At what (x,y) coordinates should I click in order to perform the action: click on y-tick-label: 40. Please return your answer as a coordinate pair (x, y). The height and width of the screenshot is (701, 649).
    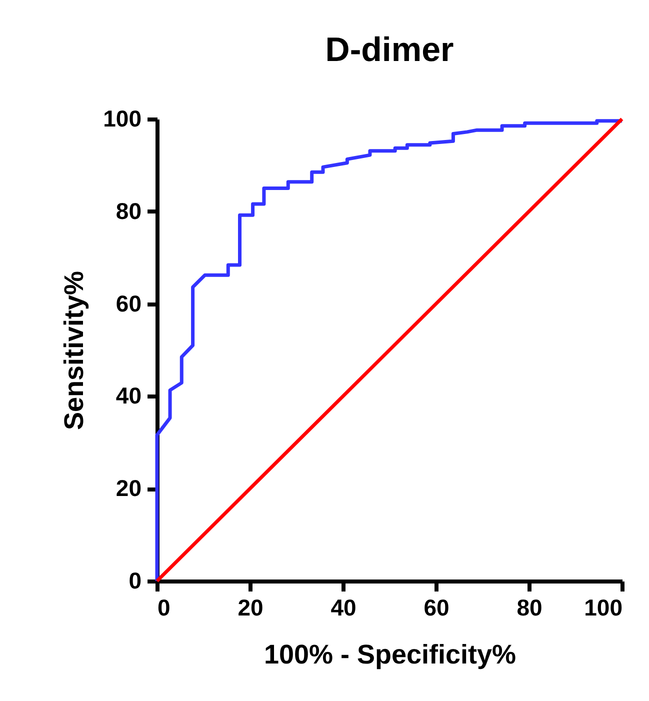
    Looking at the image, I should click on (129, 395).